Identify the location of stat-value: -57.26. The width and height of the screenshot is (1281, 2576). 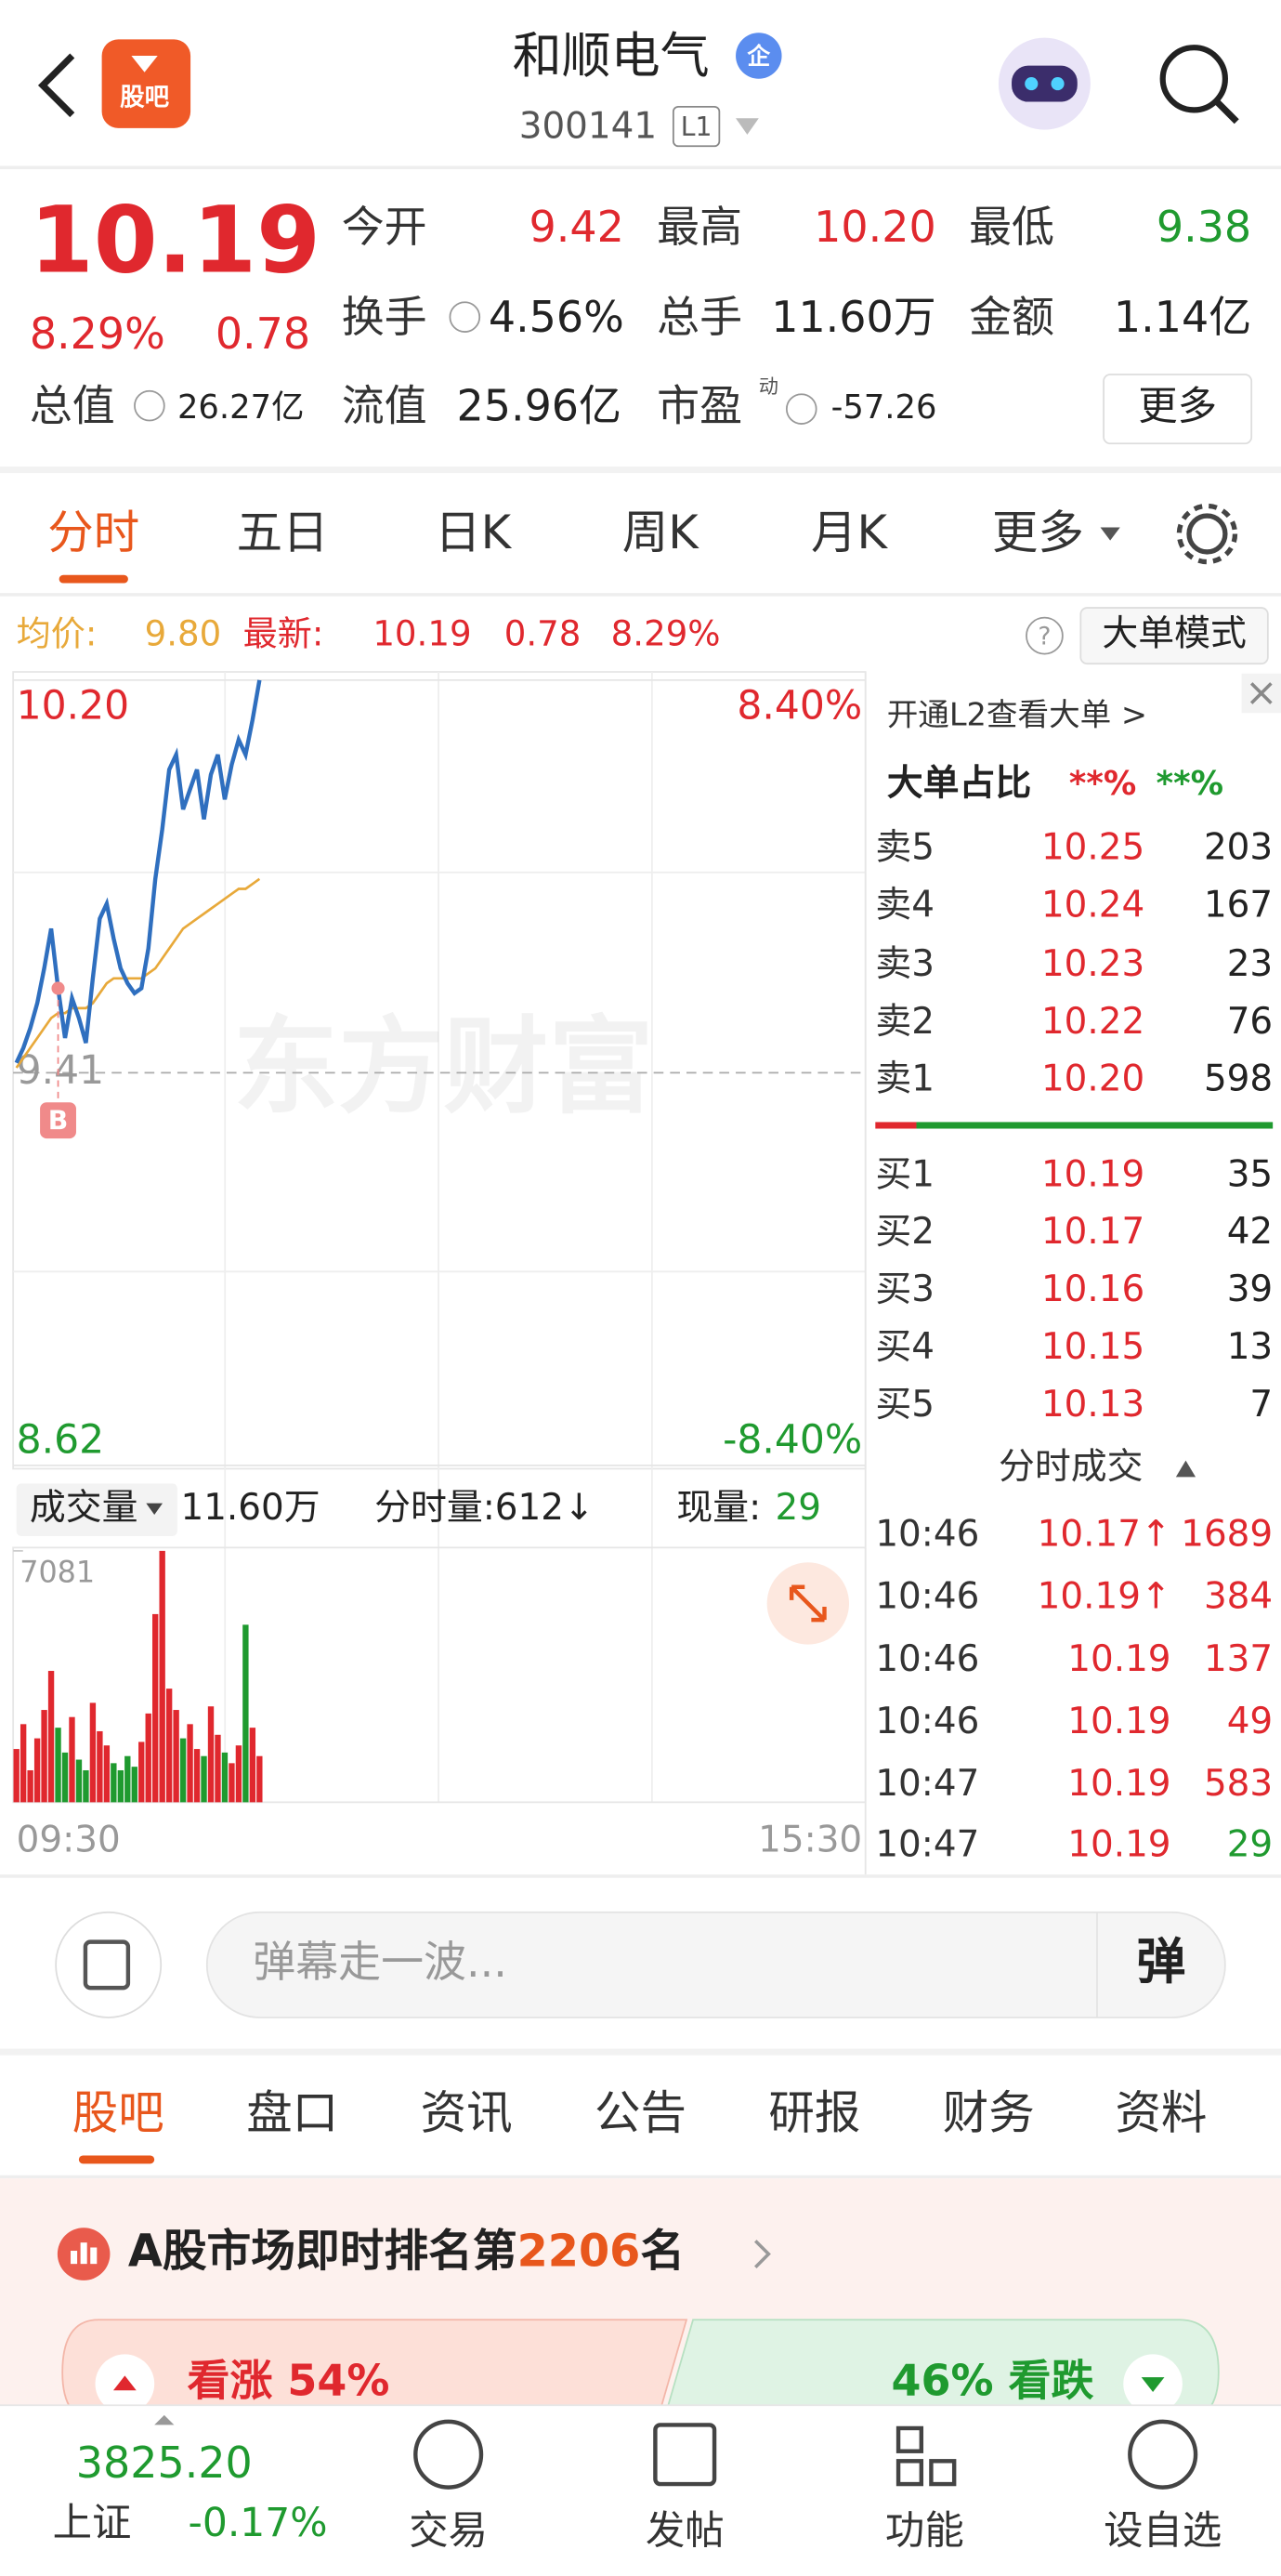
(884, 407).